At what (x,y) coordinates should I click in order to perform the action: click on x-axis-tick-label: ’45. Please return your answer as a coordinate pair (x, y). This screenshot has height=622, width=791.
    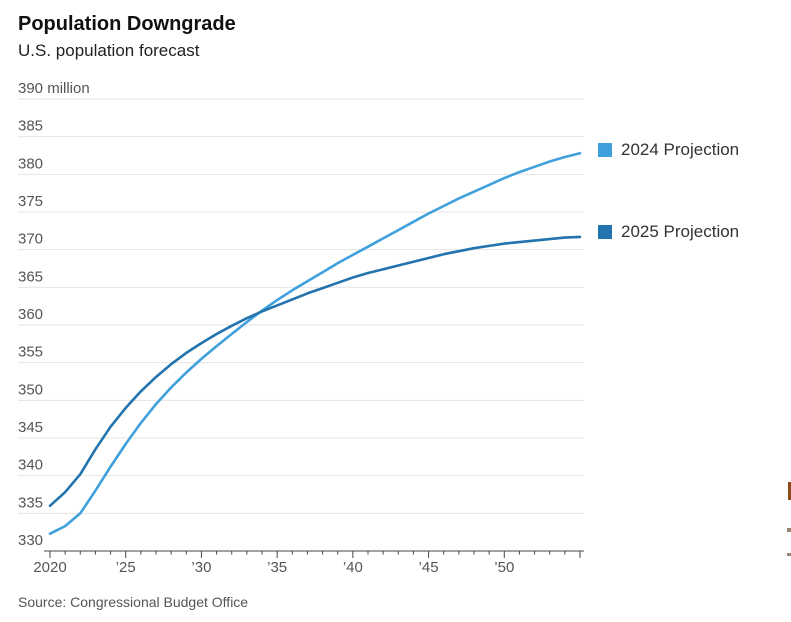
    Looking at the image, I should click on (429, 567).